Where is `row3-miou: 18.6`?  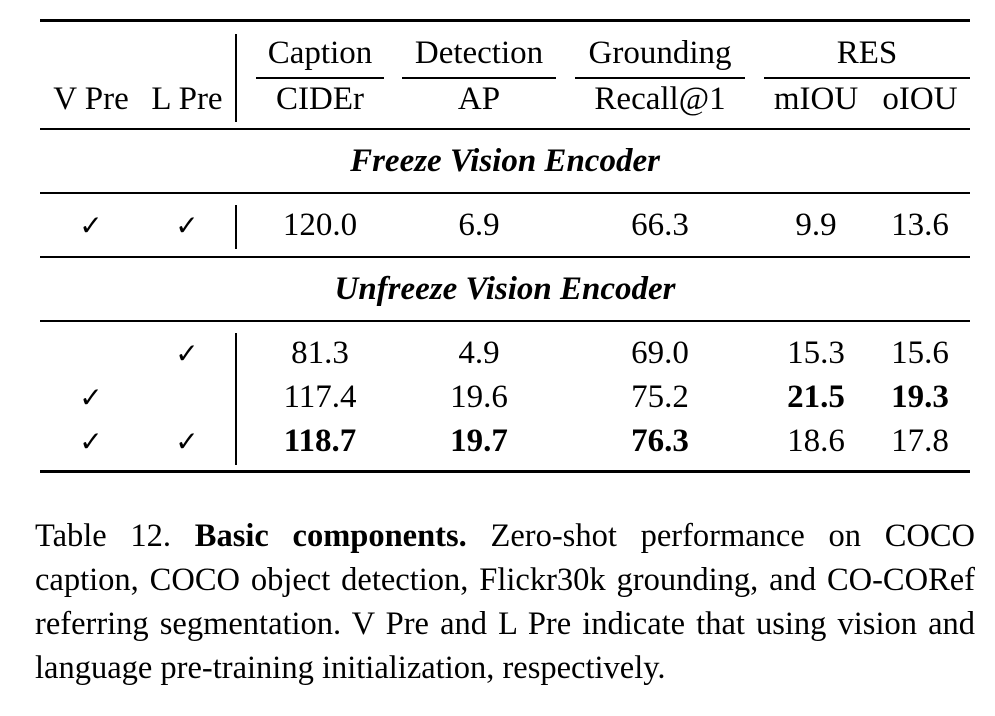
row3-miou: 18.6 is located at coordinates (816, 441).